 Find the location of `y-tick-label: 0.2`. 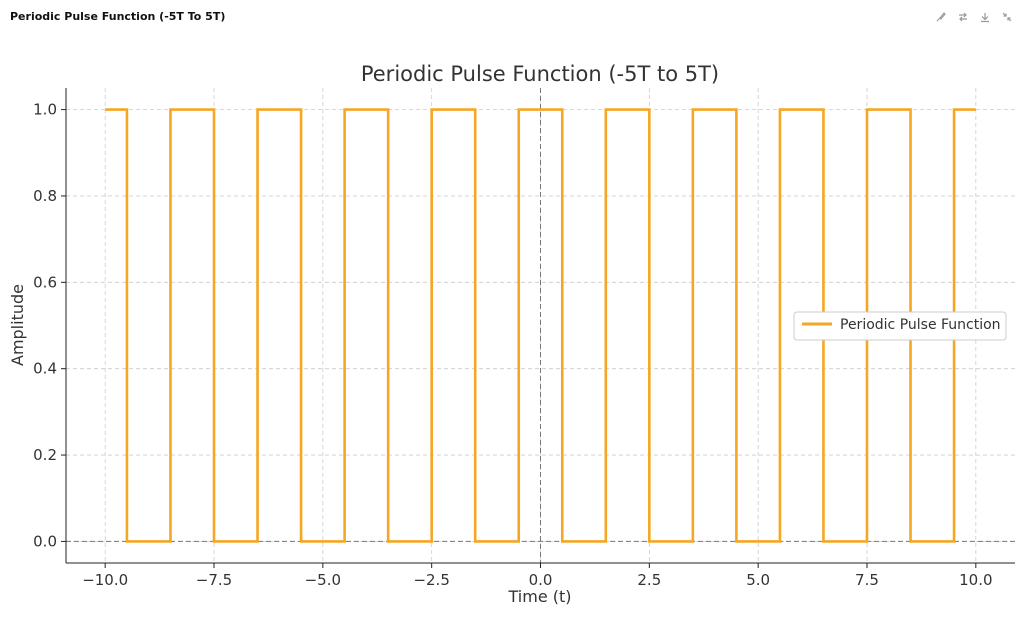

y-tick-label: 0.2 is located at coordinates (45, 455).